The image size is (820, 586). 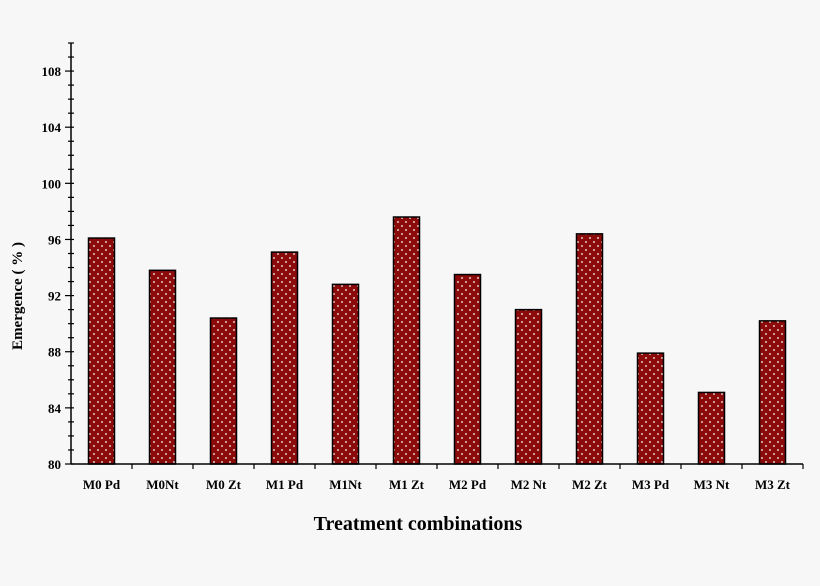 I want to click on y-tick-label: 104, so click(x=52, y=127).